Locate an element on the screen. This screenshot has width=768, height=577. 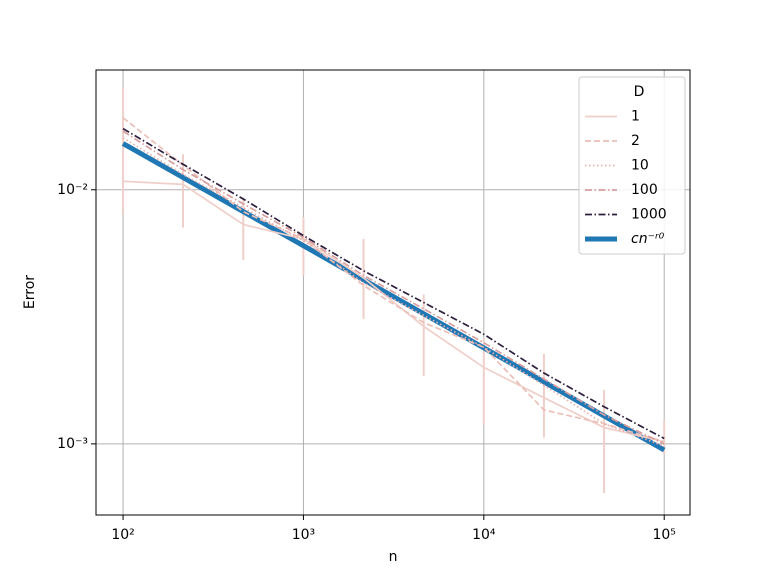
legend-label: 2 is located at coordinates (635, 141).